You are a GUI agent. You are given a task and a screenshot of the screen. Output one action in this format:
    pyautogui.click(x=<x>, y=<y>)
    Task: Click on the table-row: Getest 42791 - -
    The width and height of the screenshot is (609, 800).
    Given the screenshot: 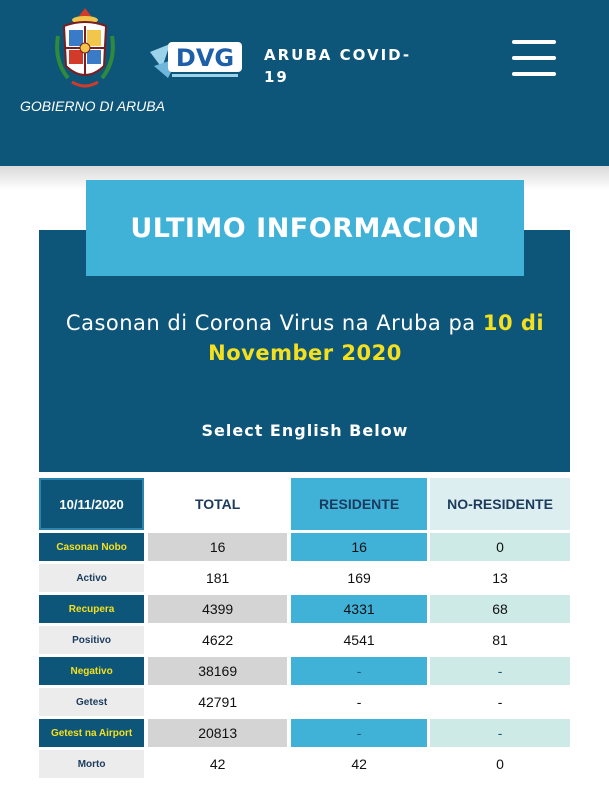 What is the action you would take?
    pyautogui.click(x=304, y=702)
    